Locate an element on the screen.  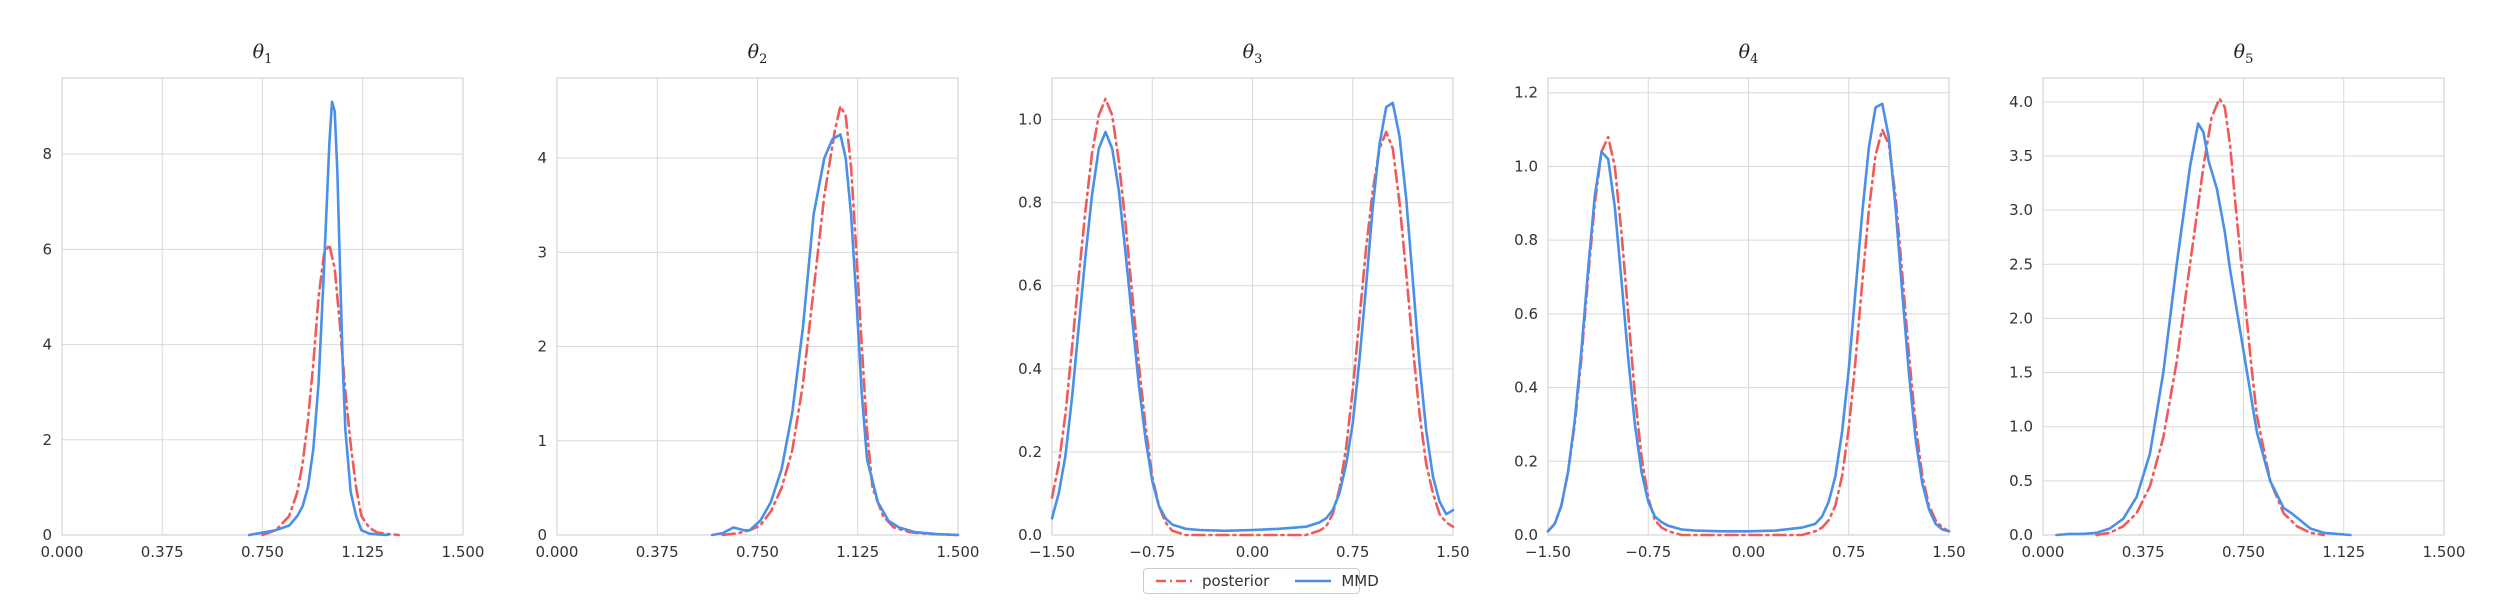
legend-item-posterior: posterior is located at coordinates (1213, 581).